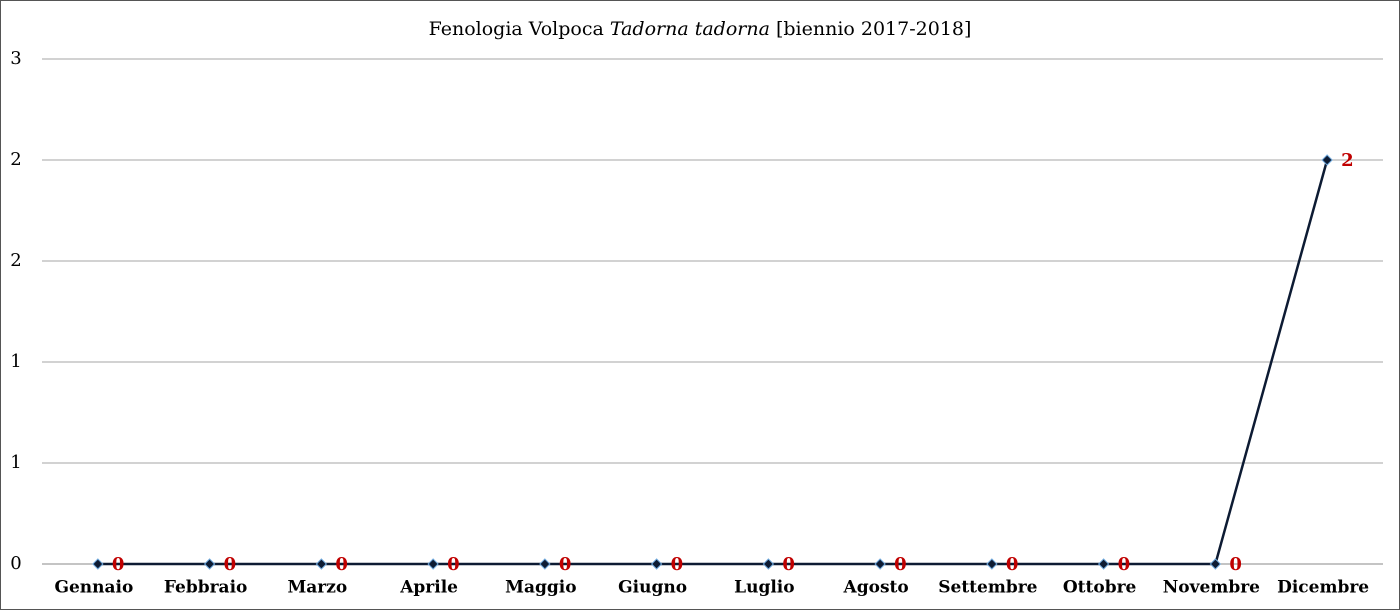 This screenshot has width=1400, height=610. I want to click on x-tick-label: Novembre, so click(1211, 588).